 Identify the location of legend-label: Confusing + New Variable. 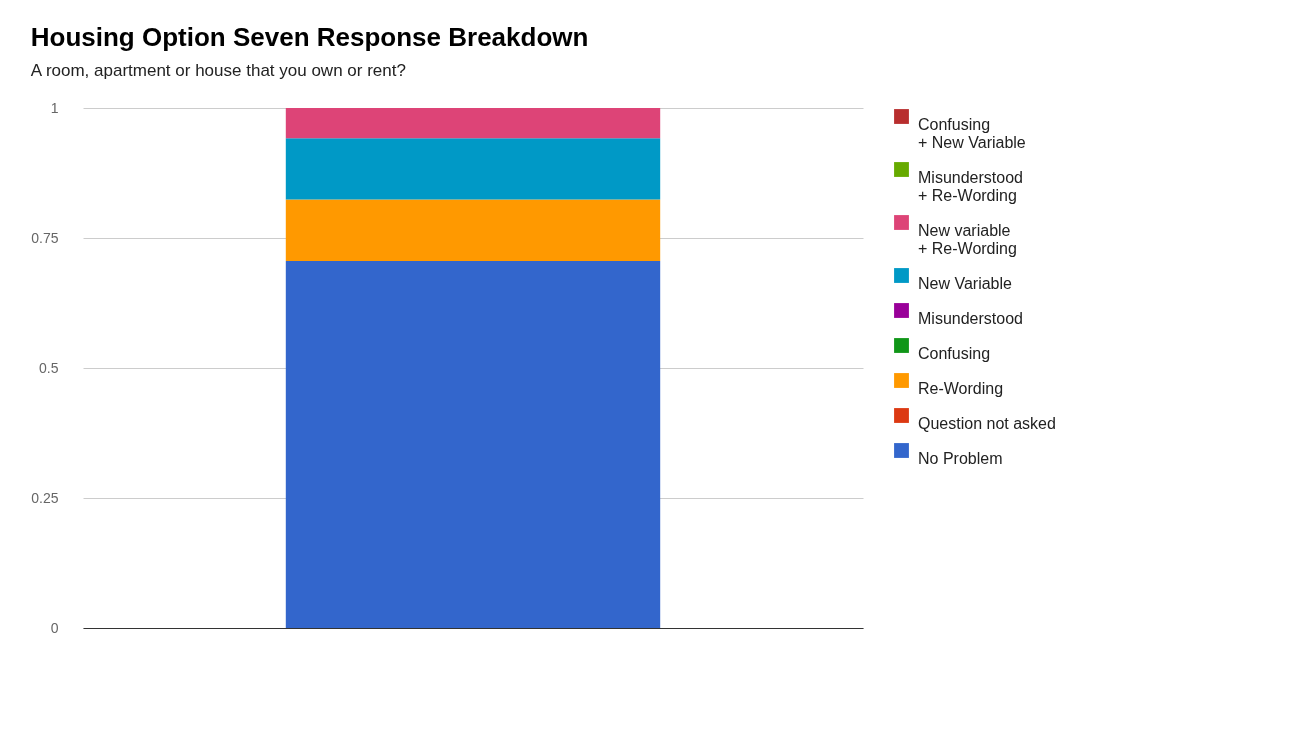
(972, 133).